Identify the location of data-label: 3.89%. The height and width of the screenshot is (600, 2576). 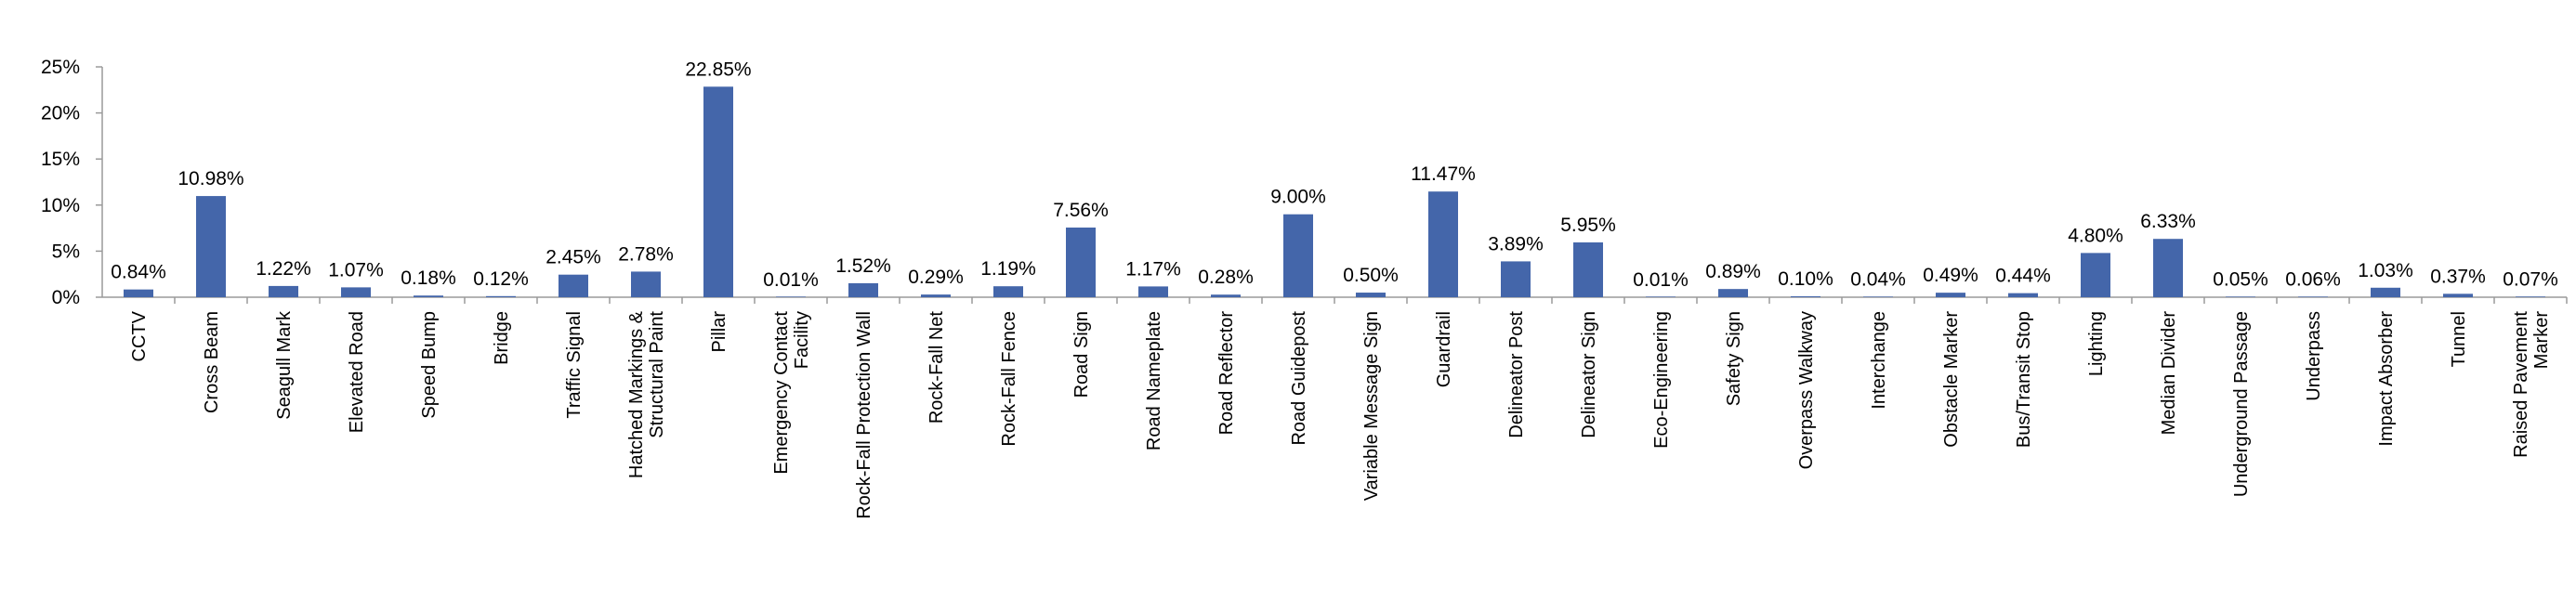
(1516, 243).